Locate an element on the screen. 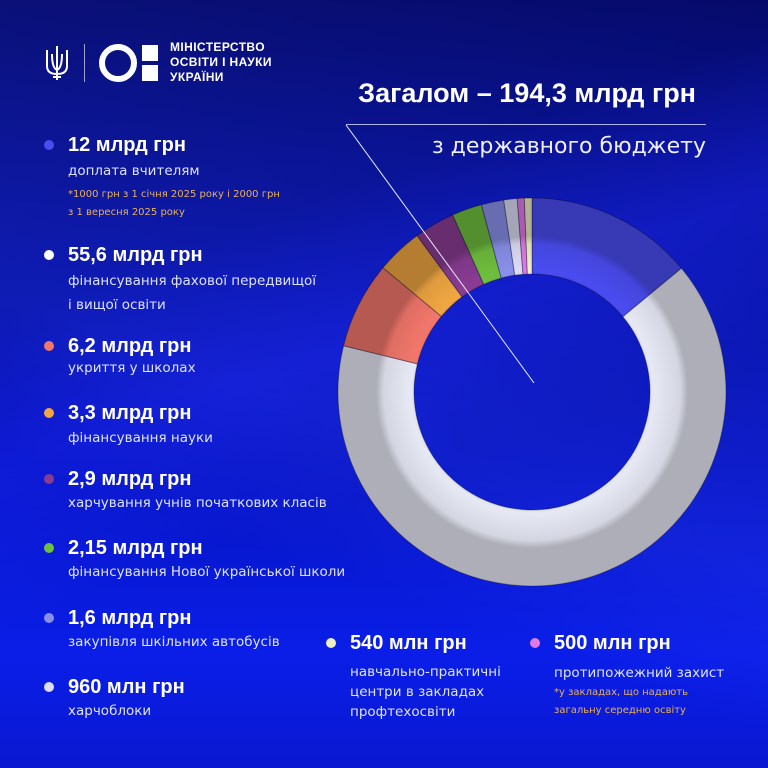  legend-desc: фінансування Нової української школи is located at coordinates (207, 572).